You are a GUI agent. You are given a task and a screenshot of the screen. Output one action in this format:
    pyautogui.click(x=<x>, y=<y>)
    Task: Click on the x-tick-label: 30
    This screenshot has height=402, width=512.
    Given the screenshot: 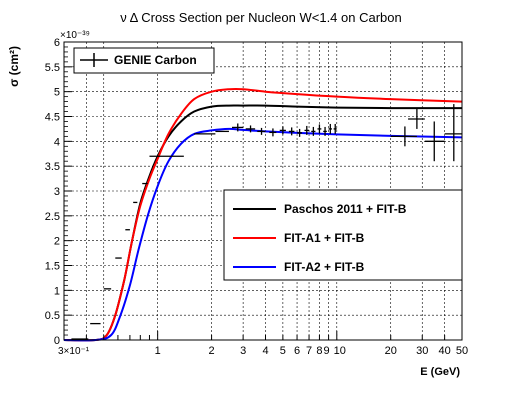 What is the action you would take?
    pyautogui.click(x=422, y=351)
    